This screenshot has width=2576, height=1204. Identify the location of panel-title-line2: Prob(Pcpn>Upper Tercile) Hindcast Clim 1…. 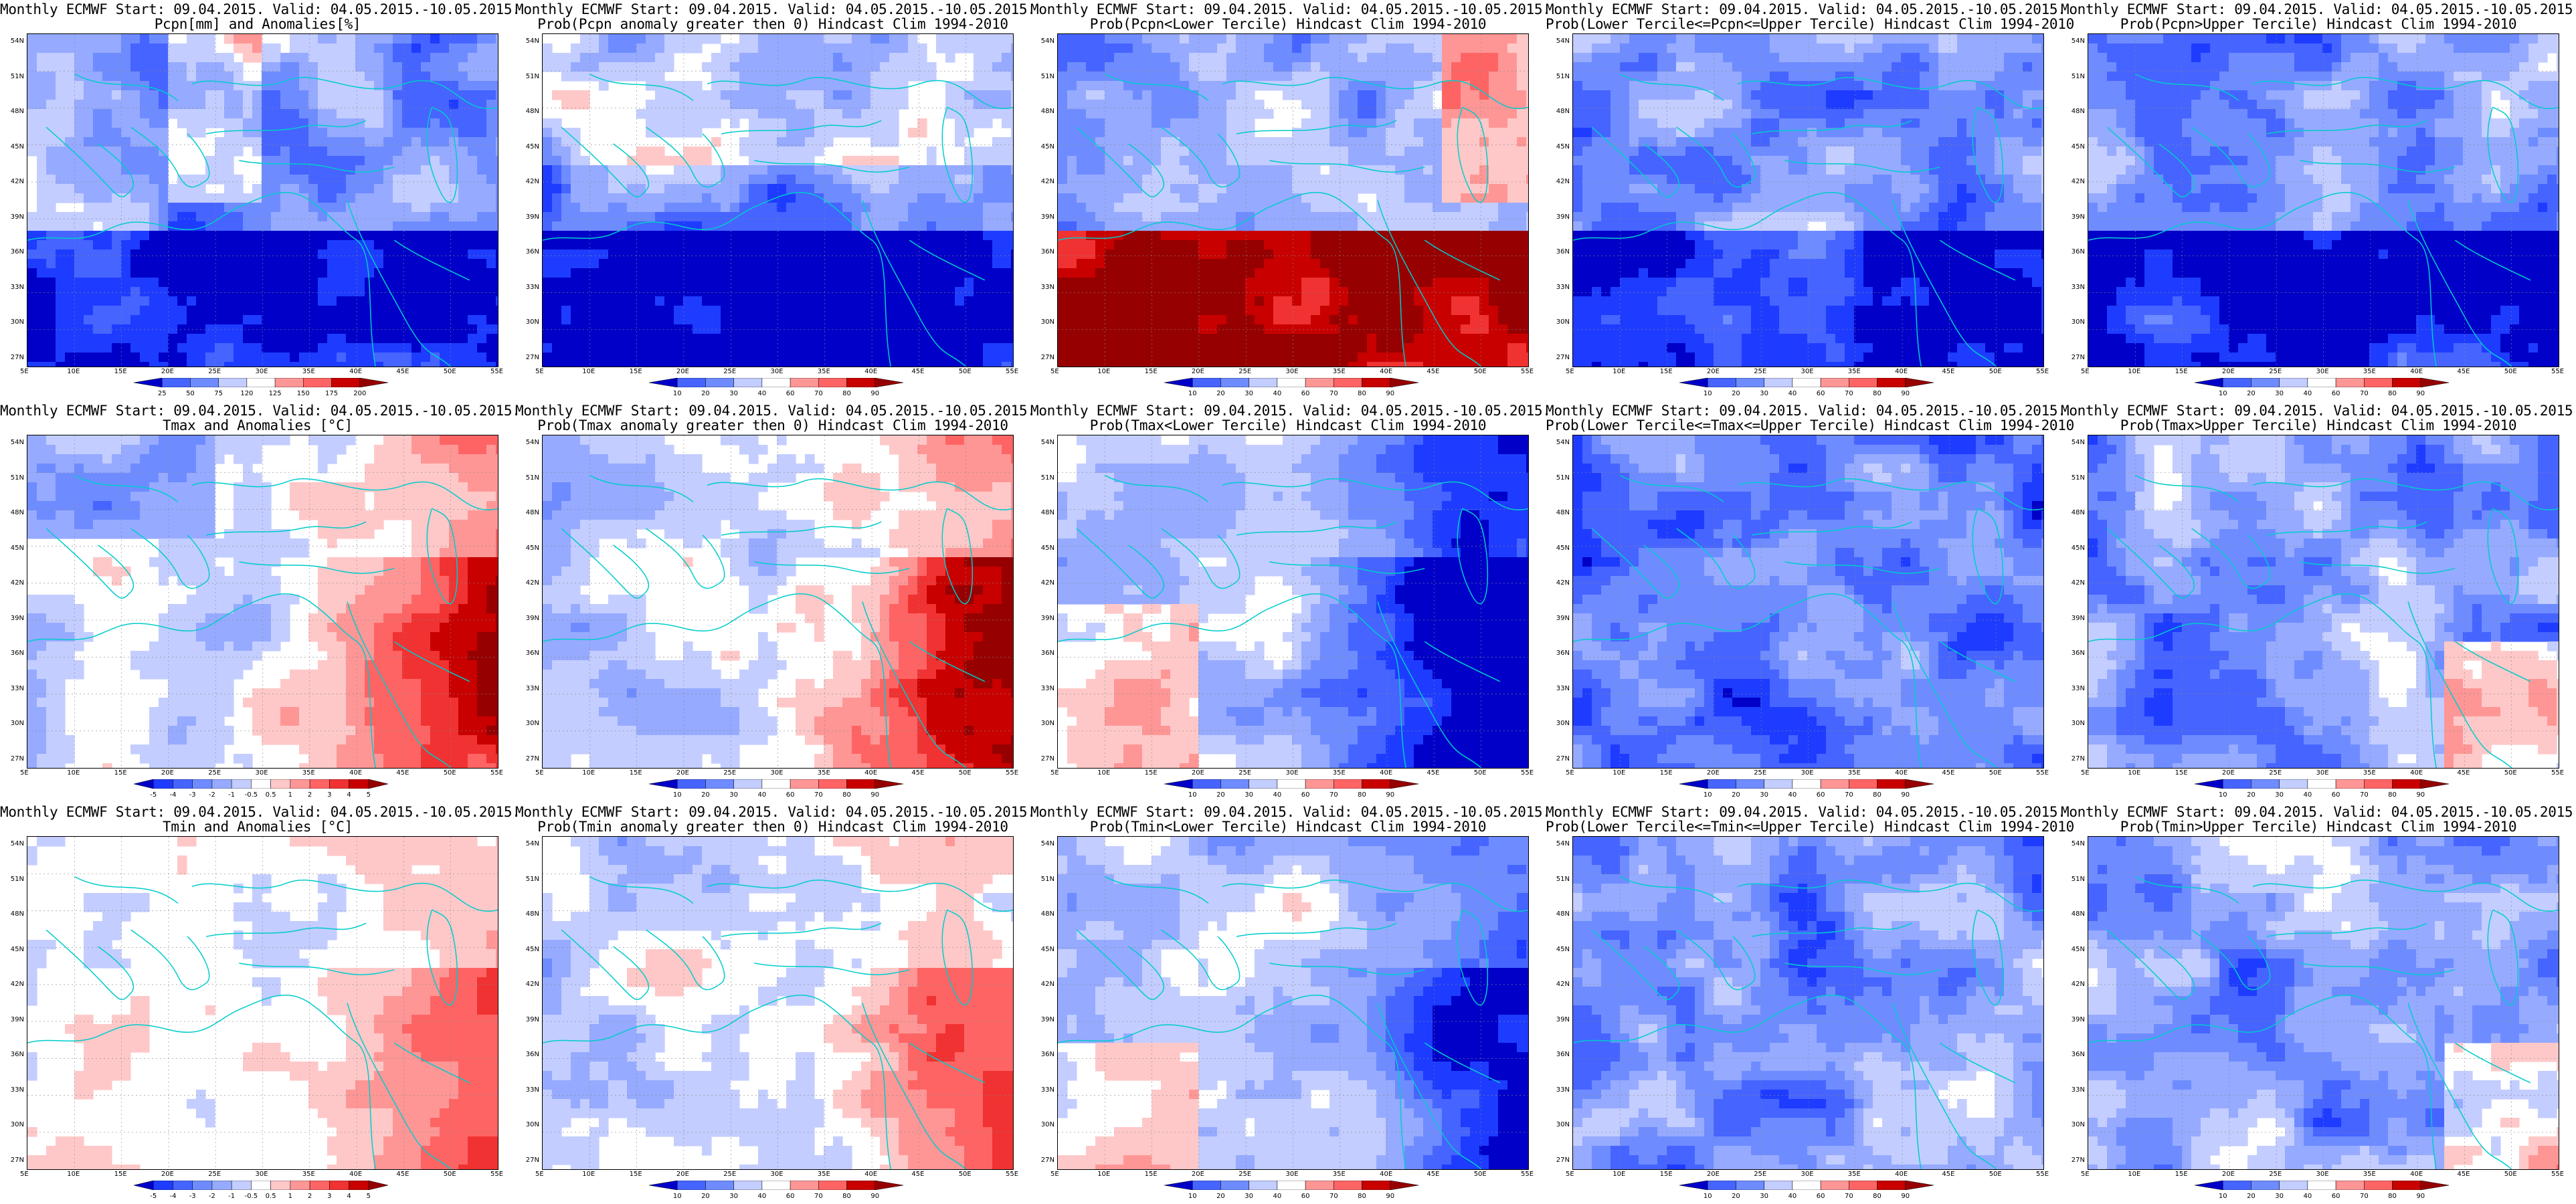
(2318, 24).